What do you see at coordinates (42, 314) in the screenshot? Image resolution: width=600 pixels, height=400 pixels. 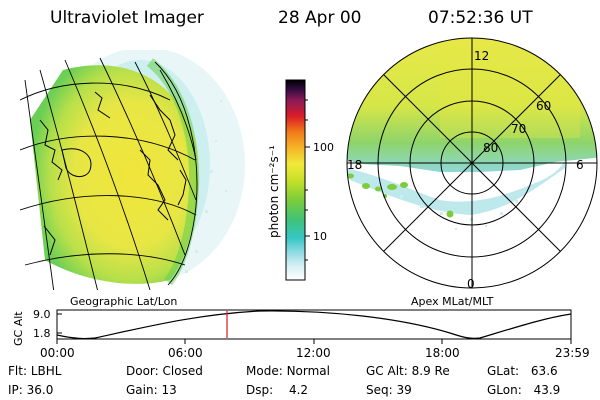 I see `timeline-ytick-9: 9.0` at bounding box center [42, 314].